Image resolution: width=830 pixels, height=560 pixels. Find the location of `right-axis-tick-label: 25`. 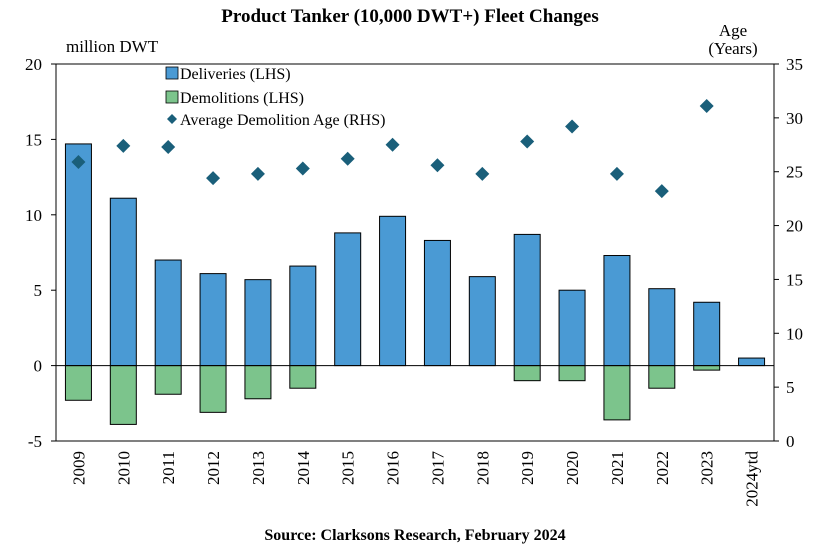

right-axis-tick-label: 25 is located at coordinates (794, 172).